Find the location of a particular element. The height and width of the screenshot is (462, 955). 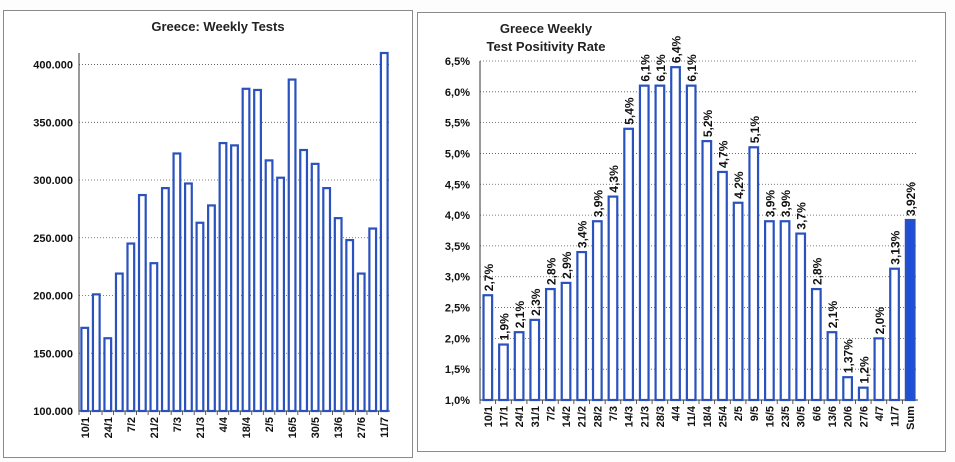

x-tick-label: 9/5 is located at coordinates (755, 413).